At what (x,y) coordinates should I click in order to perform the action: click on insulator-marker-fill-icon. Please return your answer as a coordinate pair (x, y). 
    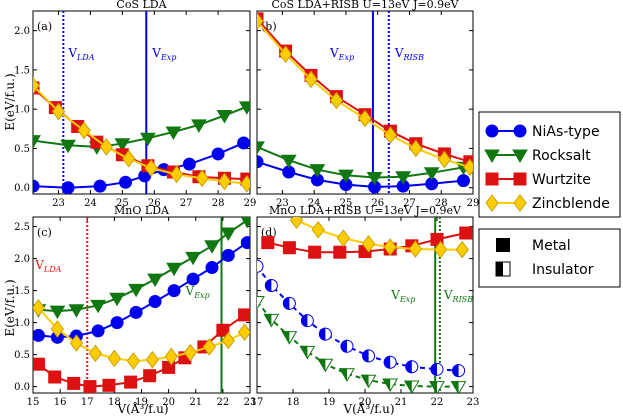
    Looking at the image, I should click on (499, 269).